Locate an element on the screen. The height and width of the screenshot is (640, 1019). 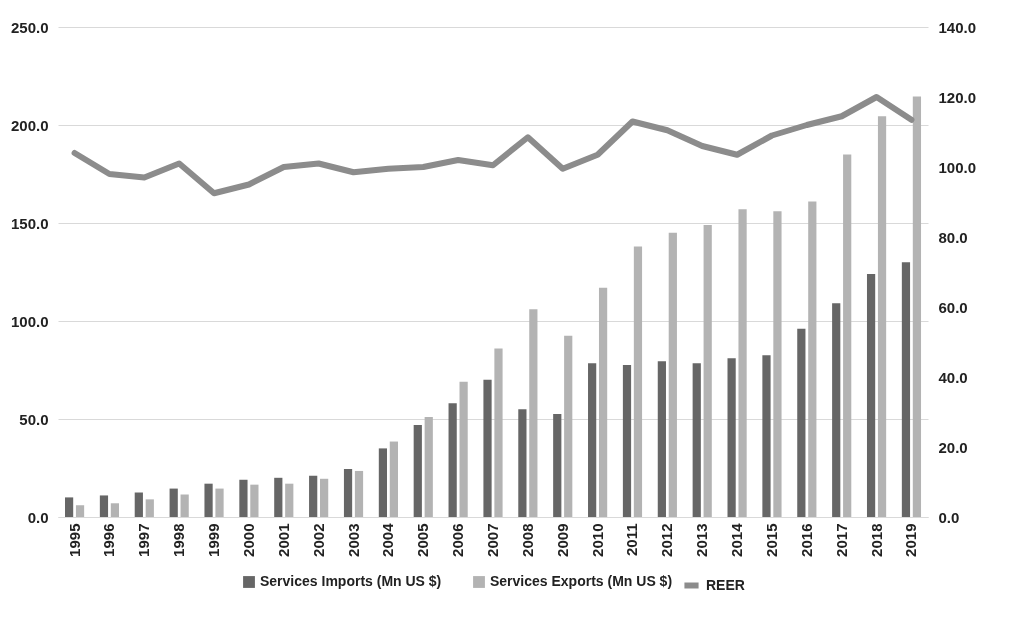
y2-tick-label: 80.0 is located at coordinates (953, 237).